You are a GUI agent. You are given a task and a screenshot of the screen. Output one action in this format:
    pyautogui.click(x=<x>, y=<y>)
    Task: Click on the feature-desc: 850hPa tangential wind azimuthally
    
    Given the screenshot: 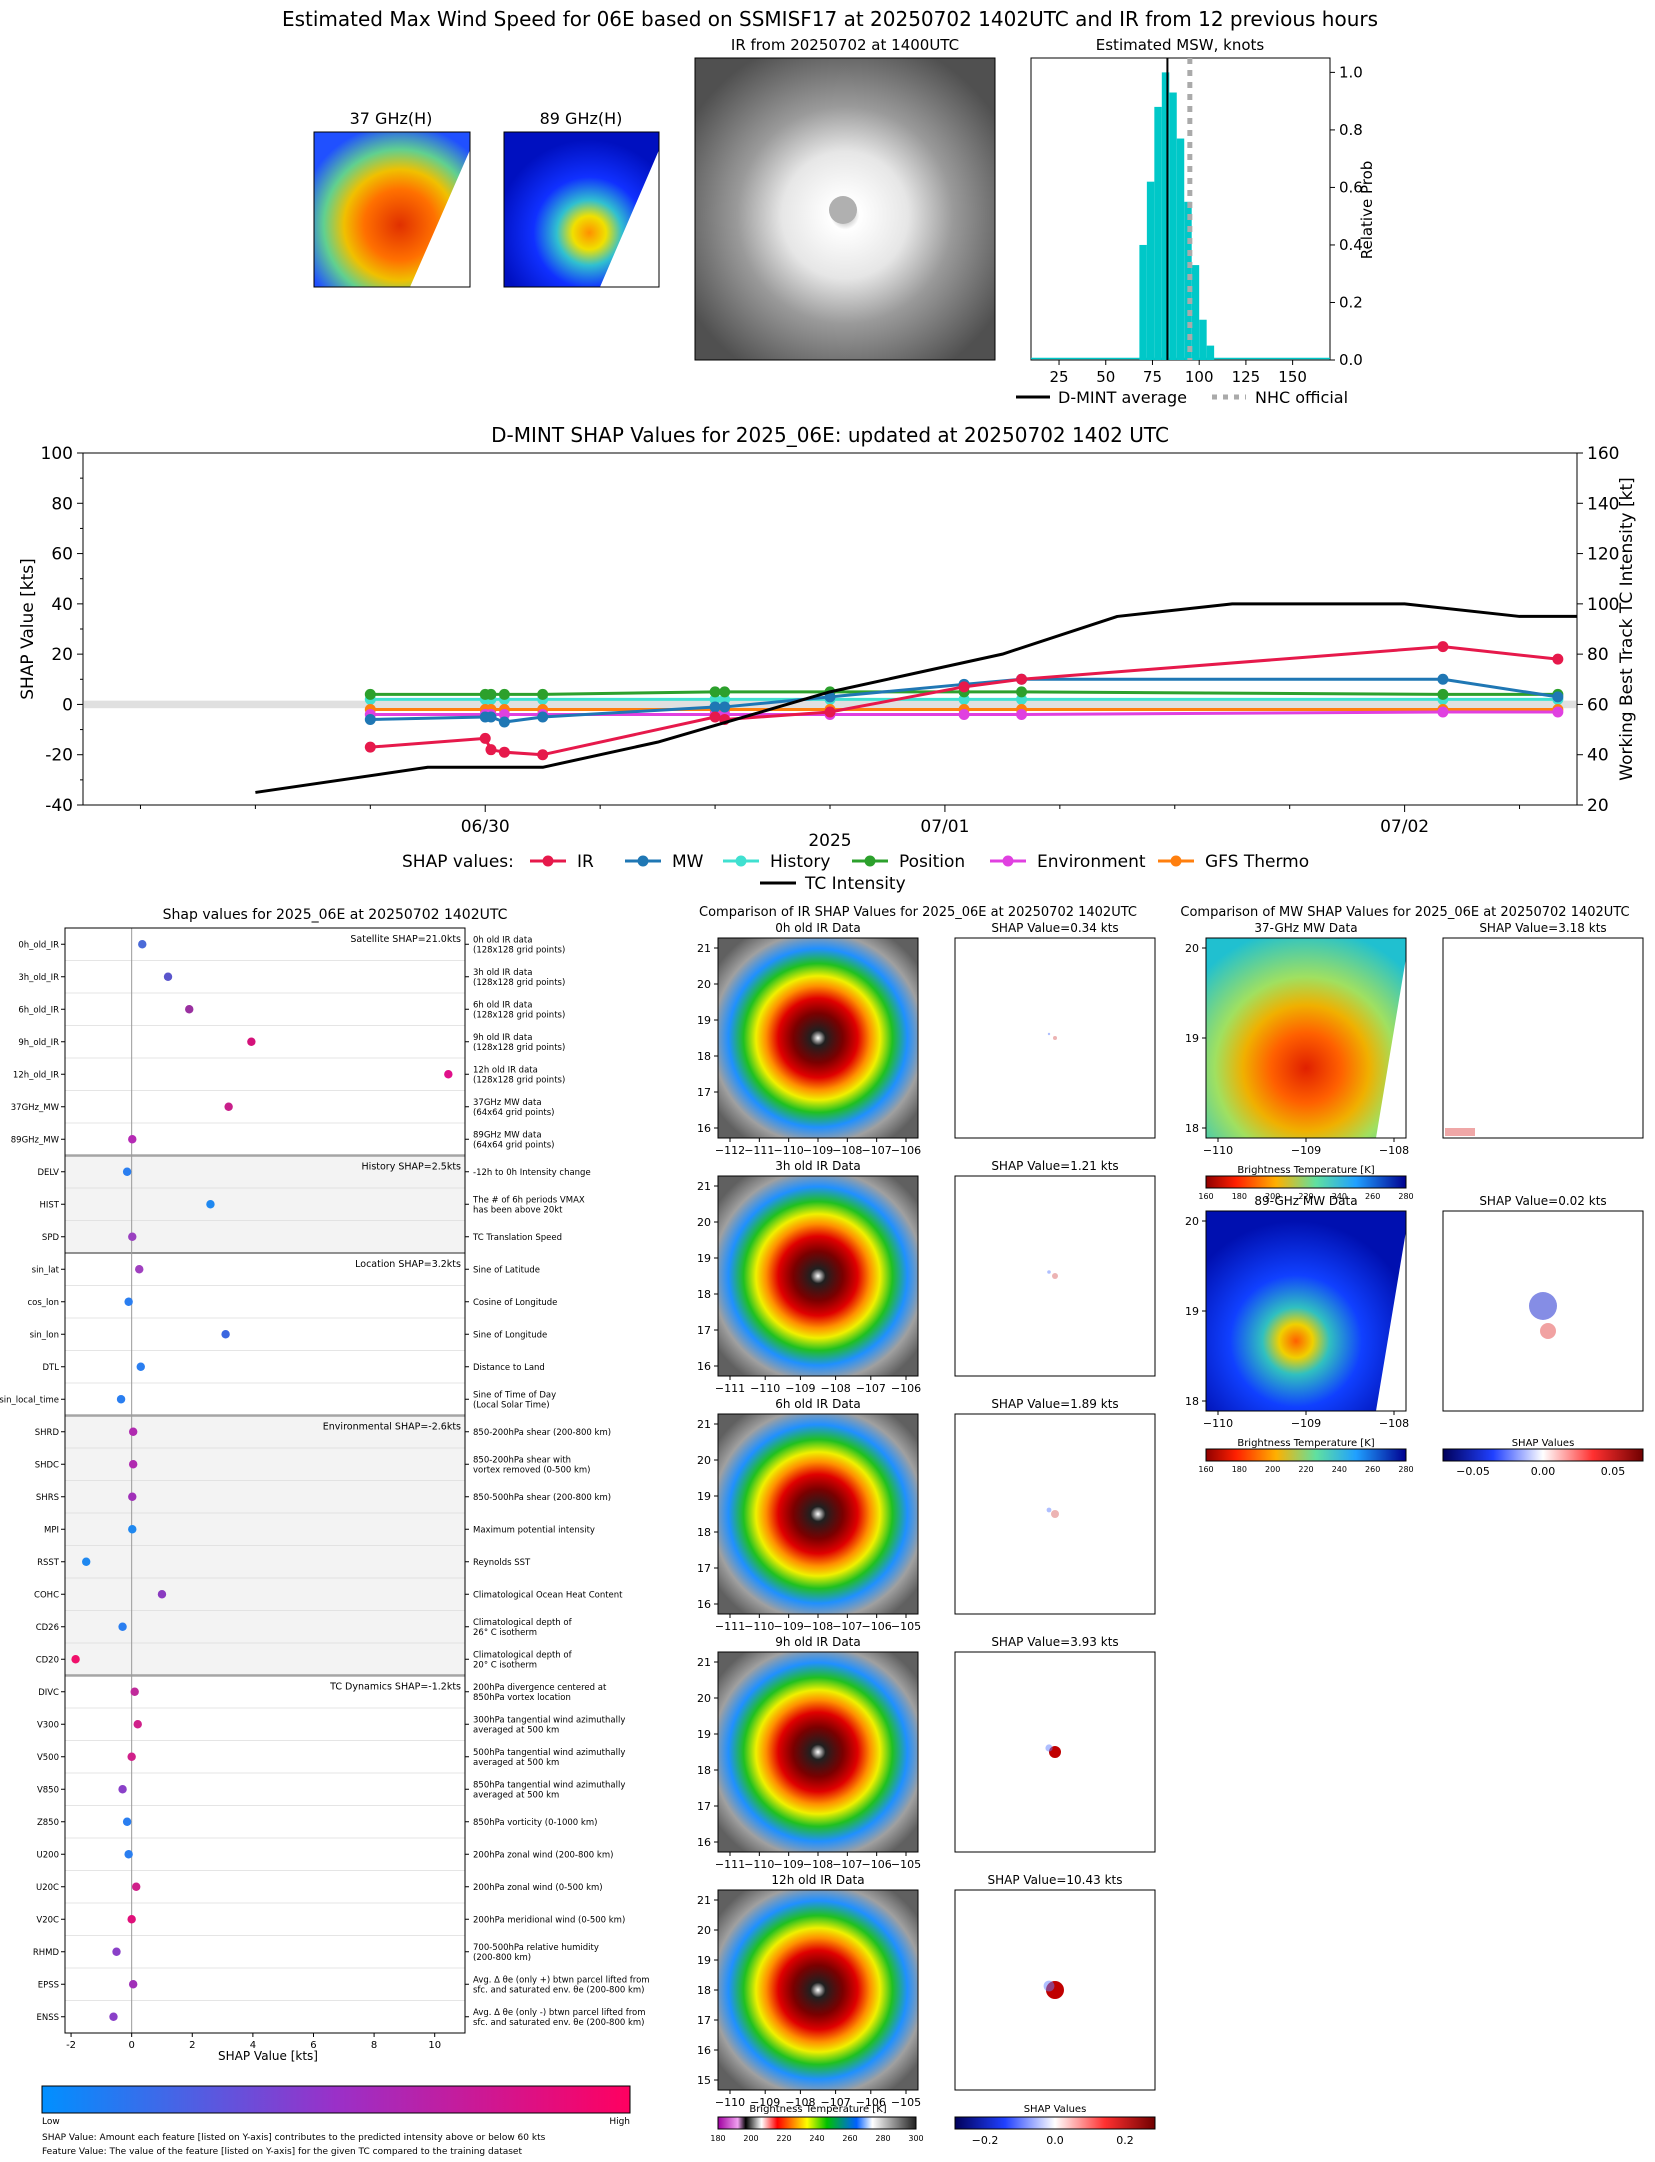 What is the action you would take?
    pyautogui.click(x=549, y=1785)
    